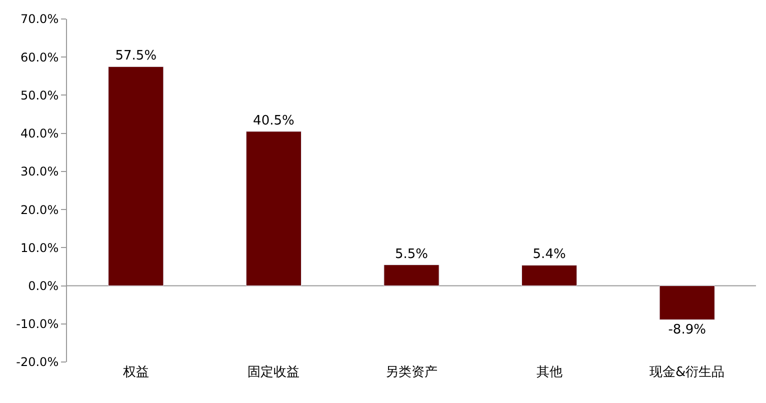 The width and height of the screenshot is (766, 403). I want to click on data-label: 40.5%, so click(273, 120).